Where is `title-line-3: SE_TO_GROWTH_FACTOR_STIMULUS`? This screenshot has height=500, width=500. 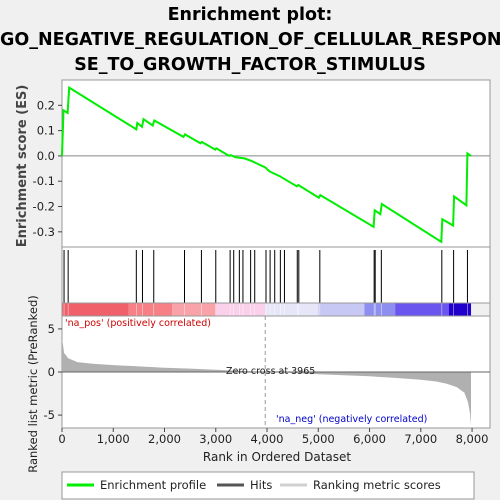 title-line-3: SE_TO_GROWTH_FACTOR_STIMULUS is located at coordinates (250, 65).